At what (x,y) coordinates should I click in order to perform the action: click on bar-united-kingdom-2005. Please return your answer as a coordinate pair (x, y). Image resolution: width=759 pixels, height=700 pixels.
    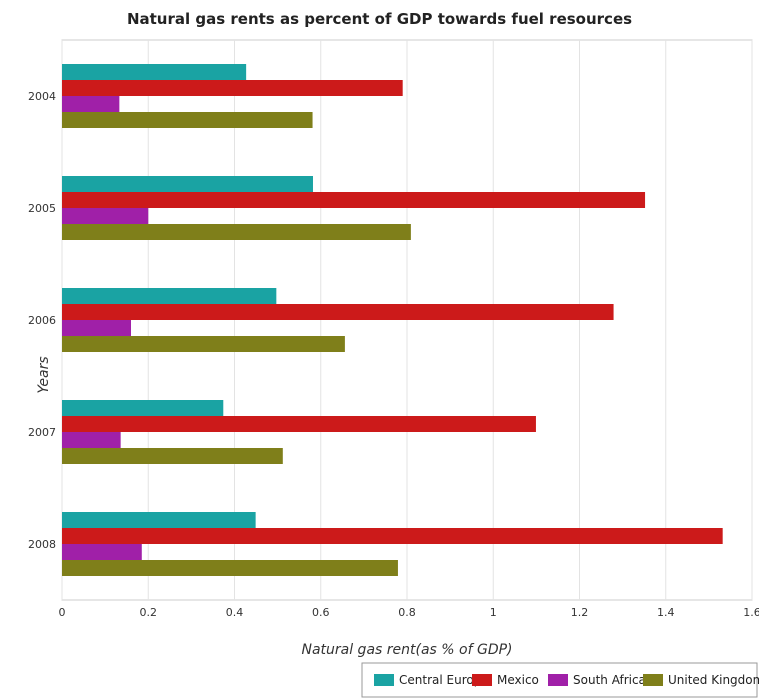
    Looking at the image, I should click on (236, 232).